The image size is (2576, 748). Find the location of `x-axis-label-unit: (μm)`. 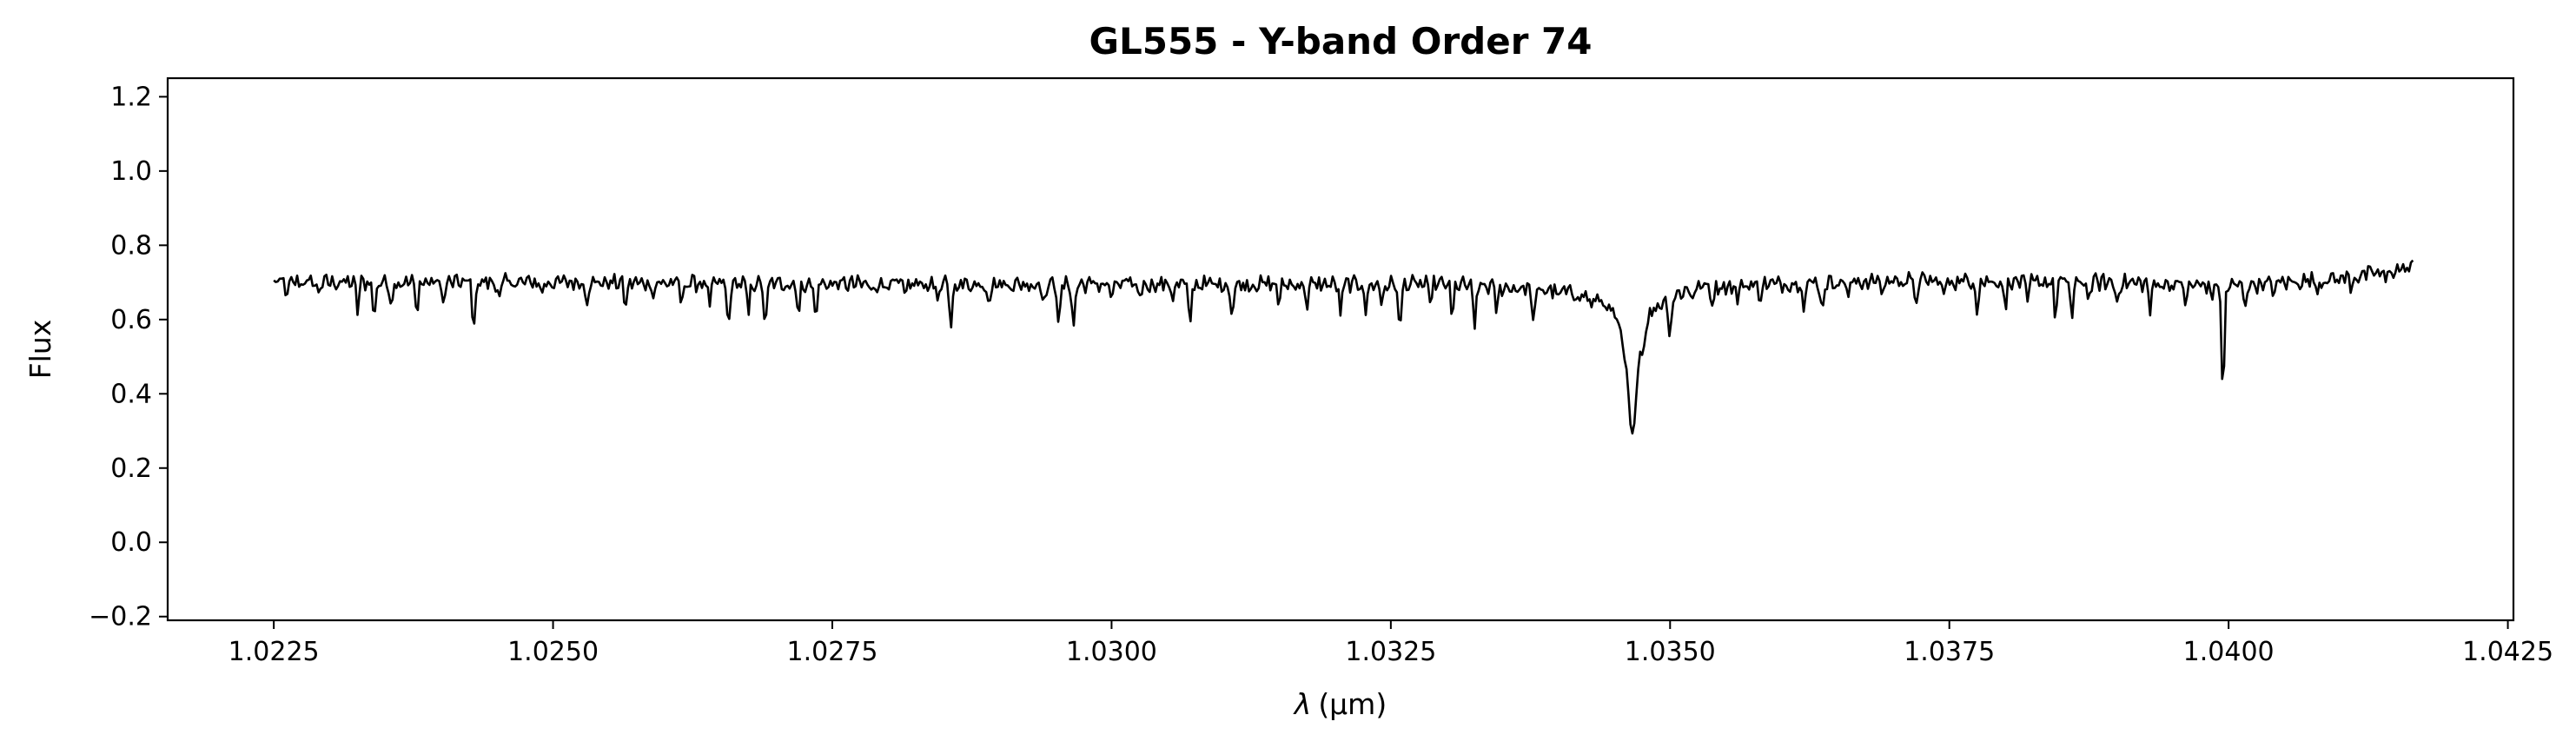

x-axis-label-unit: (μm) is located at coordinates (1352, 704).